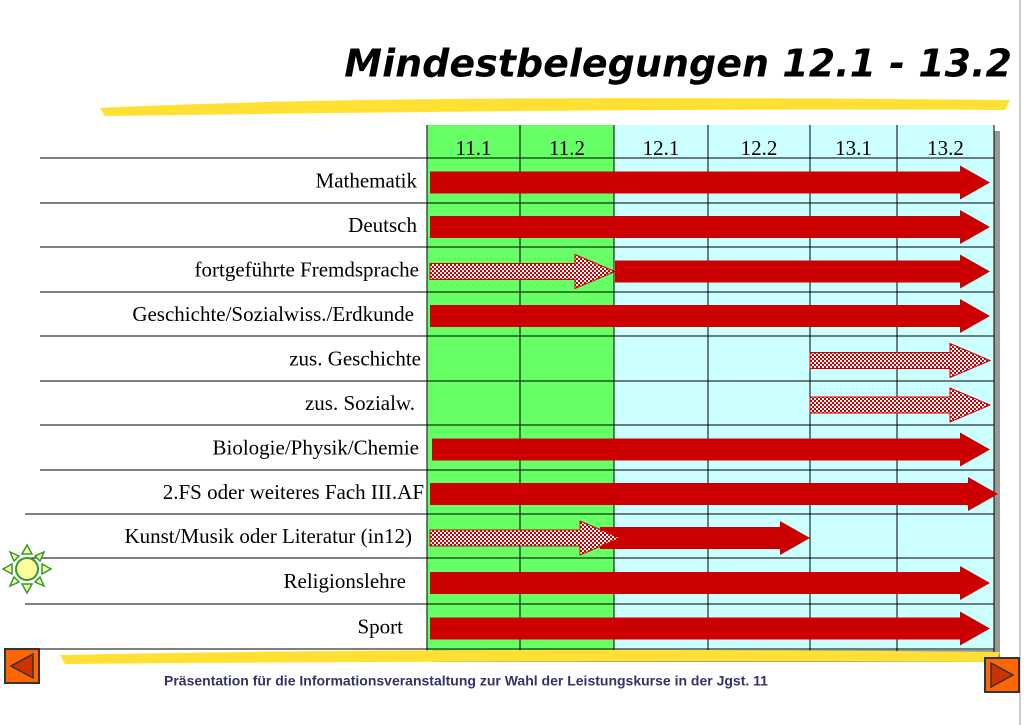 The height and width of the screenshot is (725, 1024). What do you see at coordinates (710, 148) in the screenshot?
I see `column-headers: 11.1 11.2 12.1 12.2 13.1 13.2` at bounding box center [710, 148].